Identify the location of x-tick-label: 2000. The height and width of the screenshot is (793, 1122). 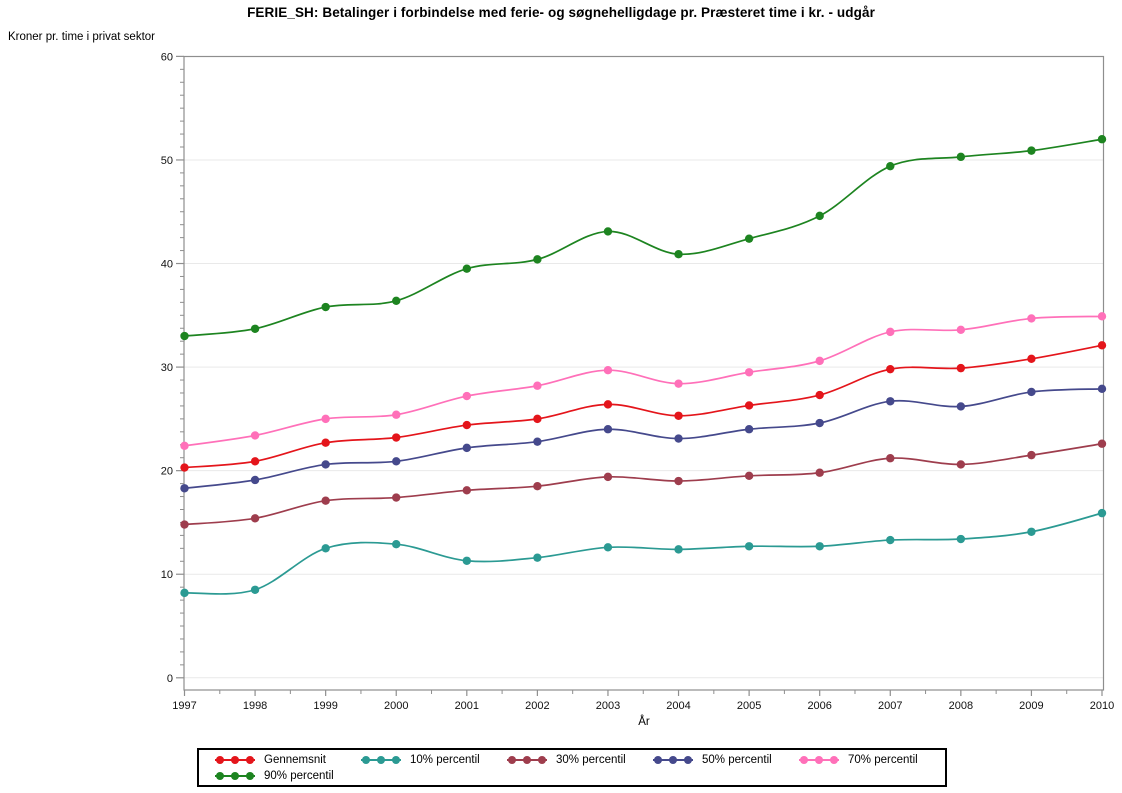
(396, 706).